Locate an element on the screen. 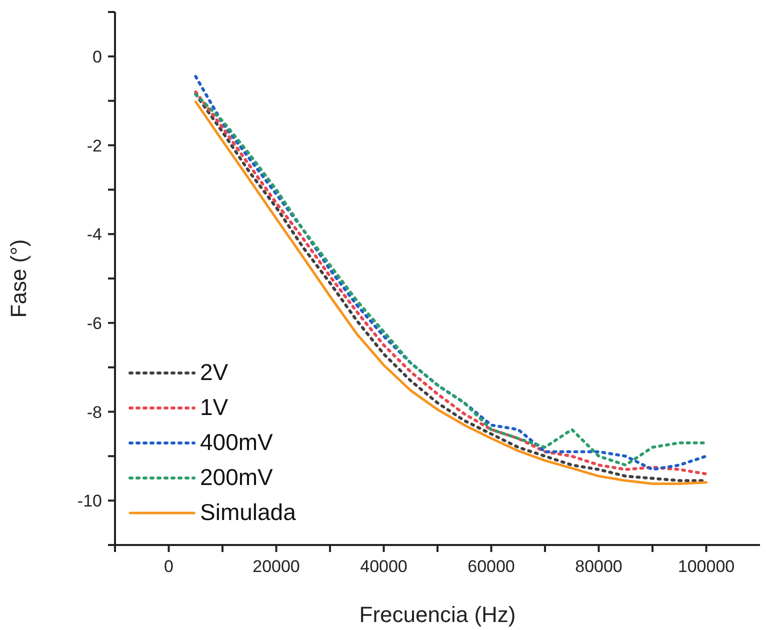 This screenshot has width=766, height=630. legend-label: 400mV is located at coordinates (236, 442).